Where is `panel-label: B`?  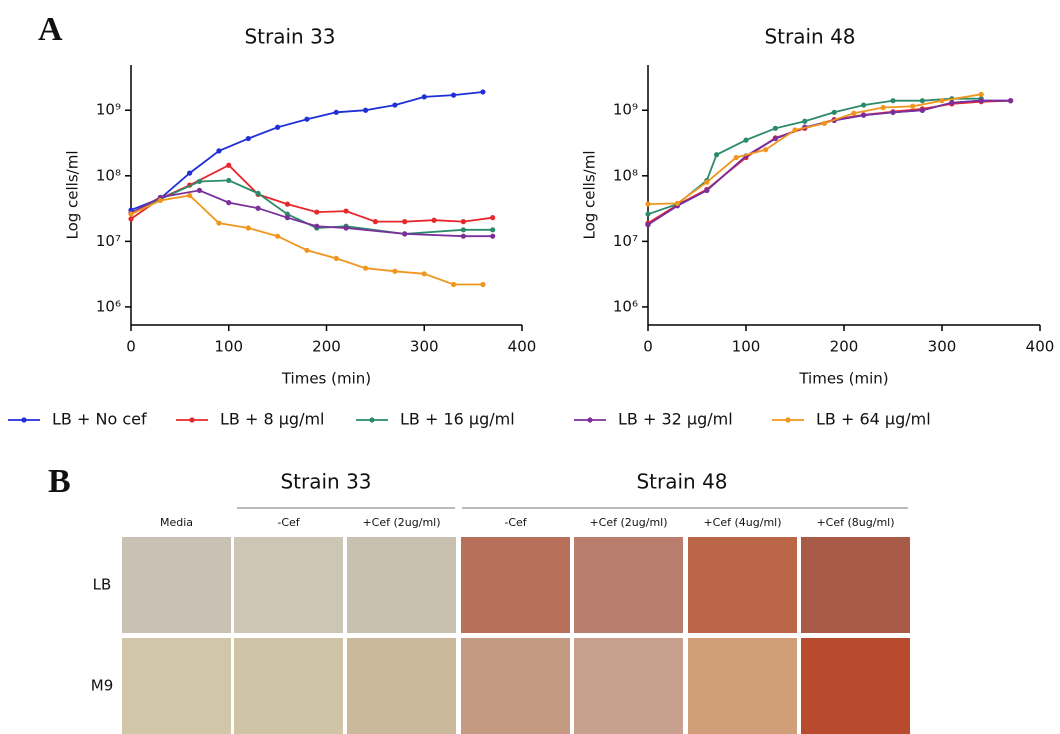
panel-label: B is located at coordinates (59, 481).